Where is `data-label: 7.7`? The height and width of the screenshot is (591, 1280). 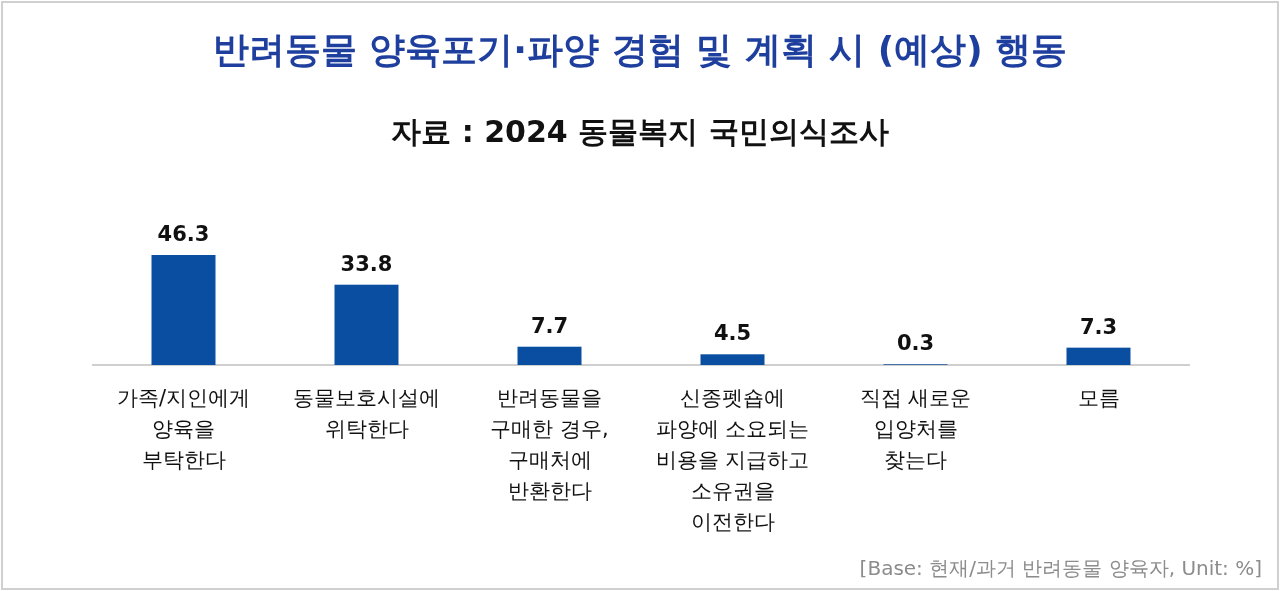
data-label: 7.7 is located at coordinates (549, 325).